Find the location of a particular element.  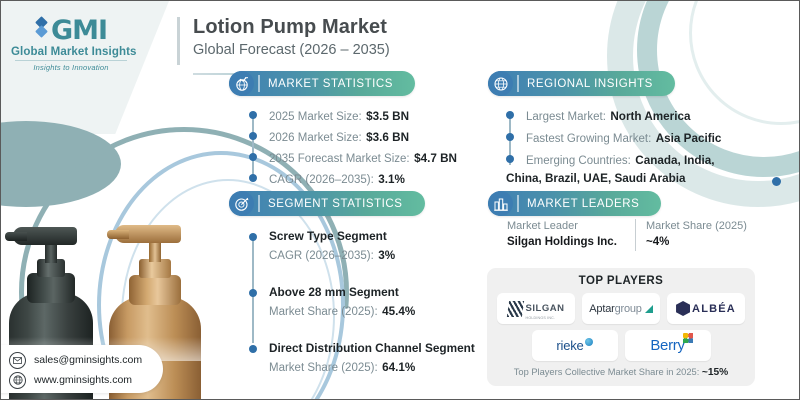

market-share-label: Market Share (2025) is located at coordinates (696, 226).